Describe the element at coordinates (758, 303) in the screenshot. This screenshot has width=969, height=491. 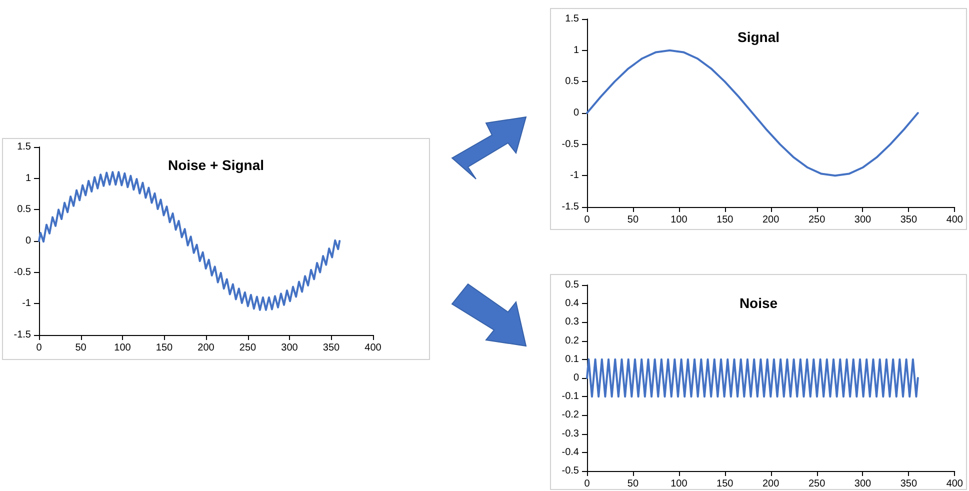
I see `text: Noise` at that location.